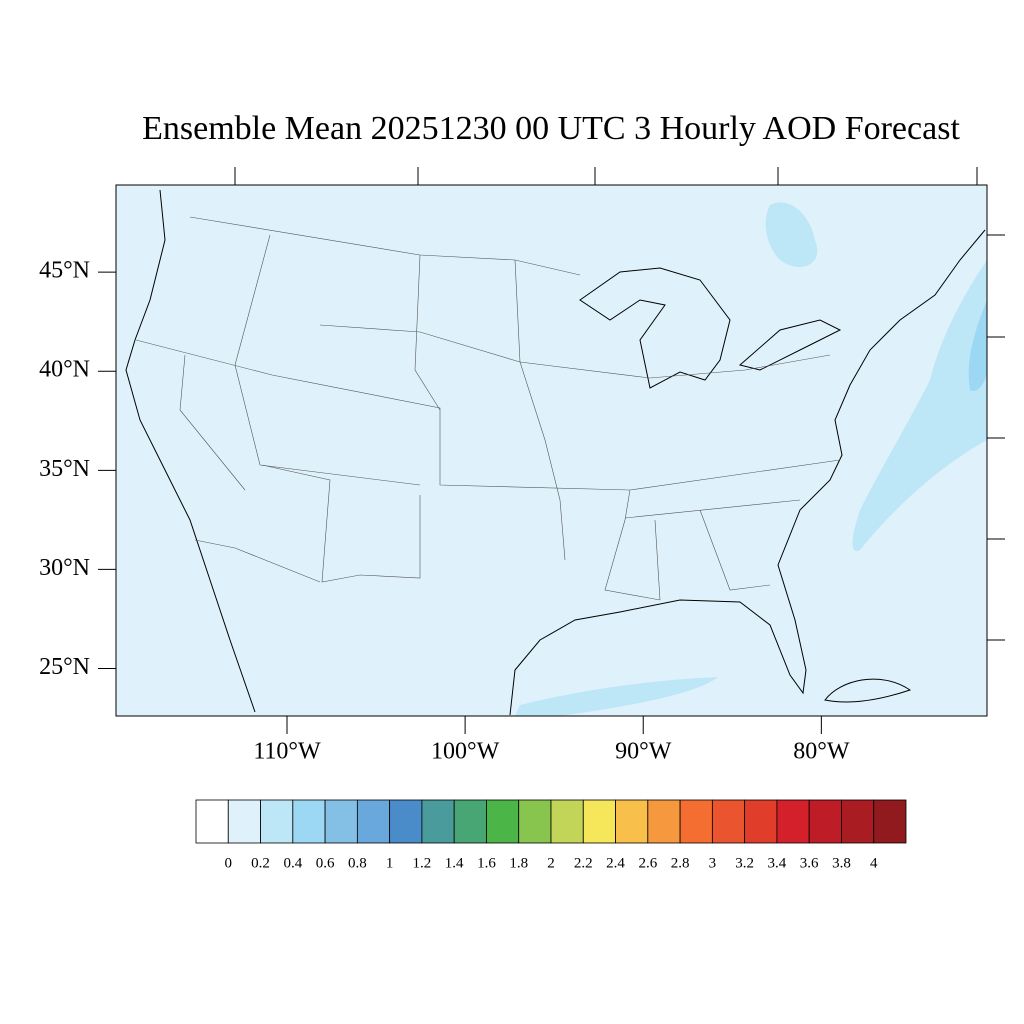 This screenshot has width=1024, height=1024. Describe the element at coordinates (292, 863) in the screenshot. I see `colorbar-label: 0.4` at that location.